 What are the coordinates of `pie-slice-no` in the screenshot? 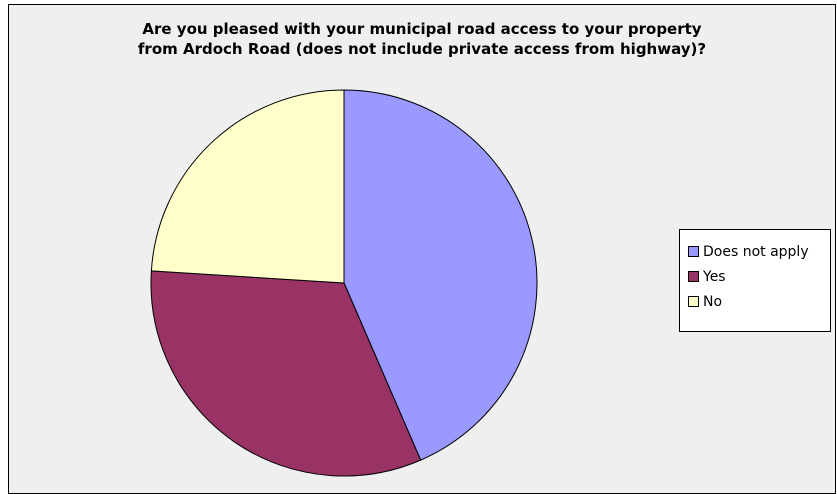 It's located at (247, 186).